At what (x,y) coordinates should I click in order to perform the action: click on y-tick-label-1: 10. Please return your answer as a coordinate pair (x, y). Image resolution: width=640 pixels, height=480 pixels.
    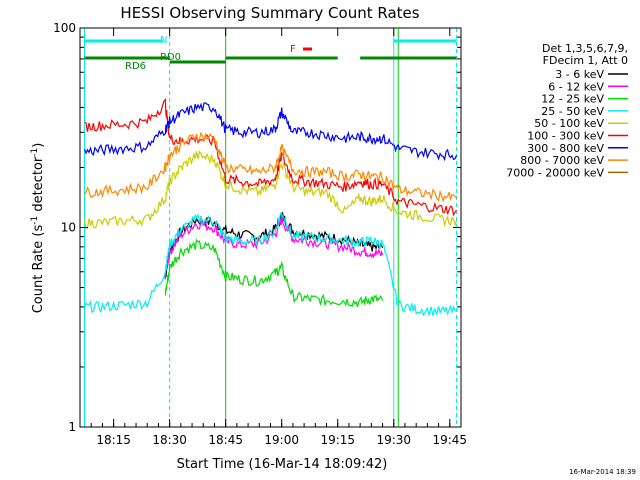
    Looking at the image, I should click on (68, 228).